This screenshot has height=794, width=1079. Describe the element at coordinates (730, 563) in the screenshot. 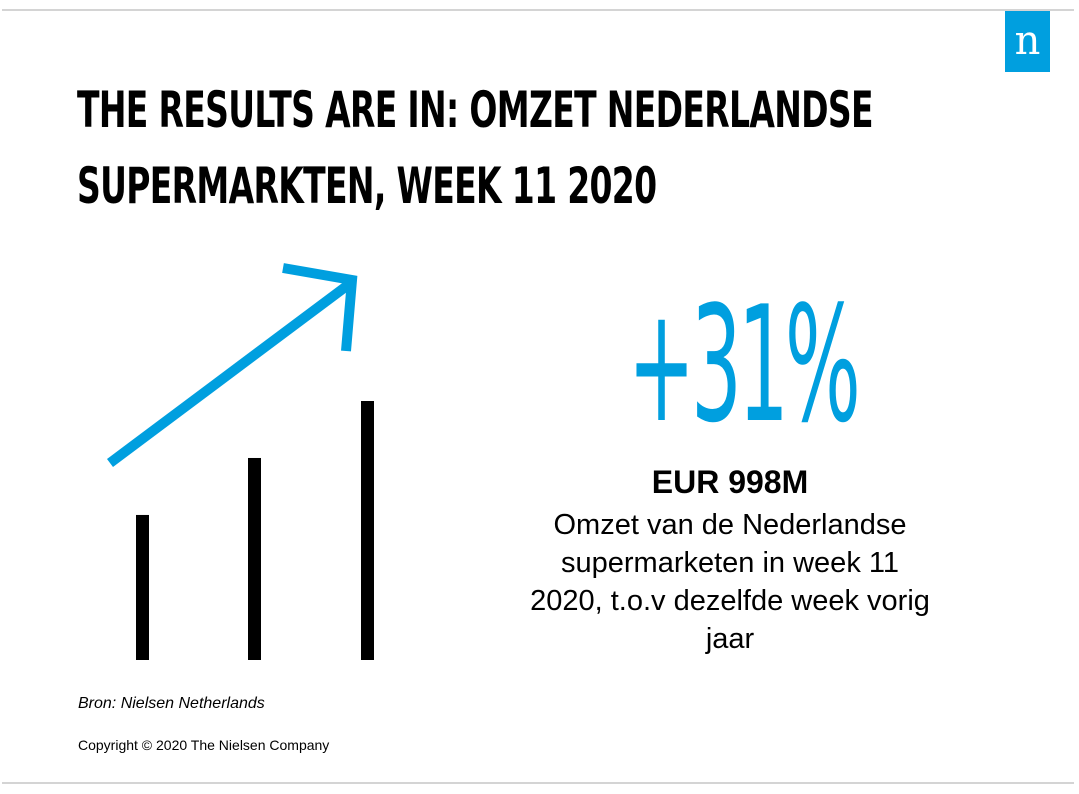

I see `description-line-2: supermarketen in week 11` at that location.